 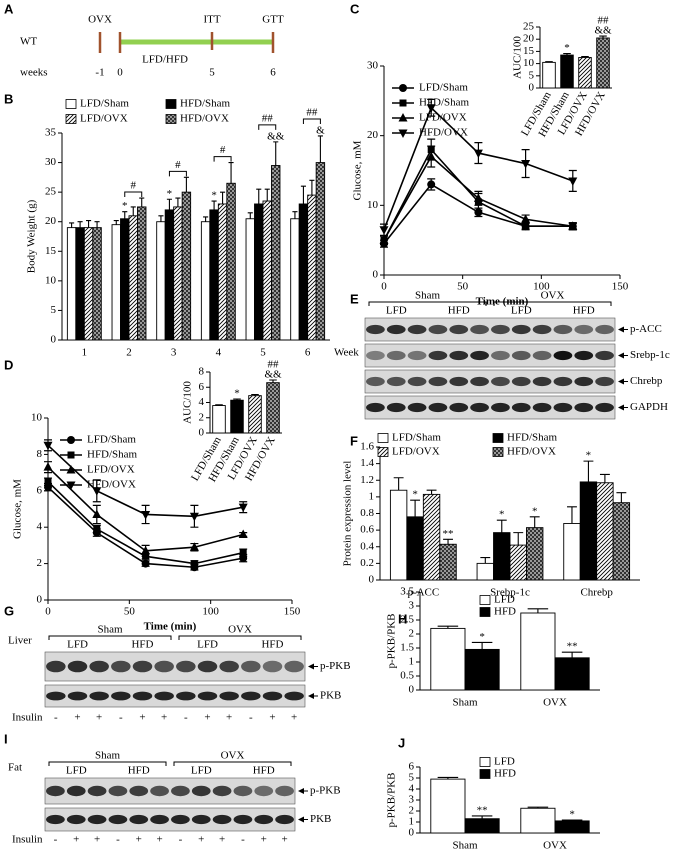 I want to click on x-tick-label: 5, so click(x=263, y=353).